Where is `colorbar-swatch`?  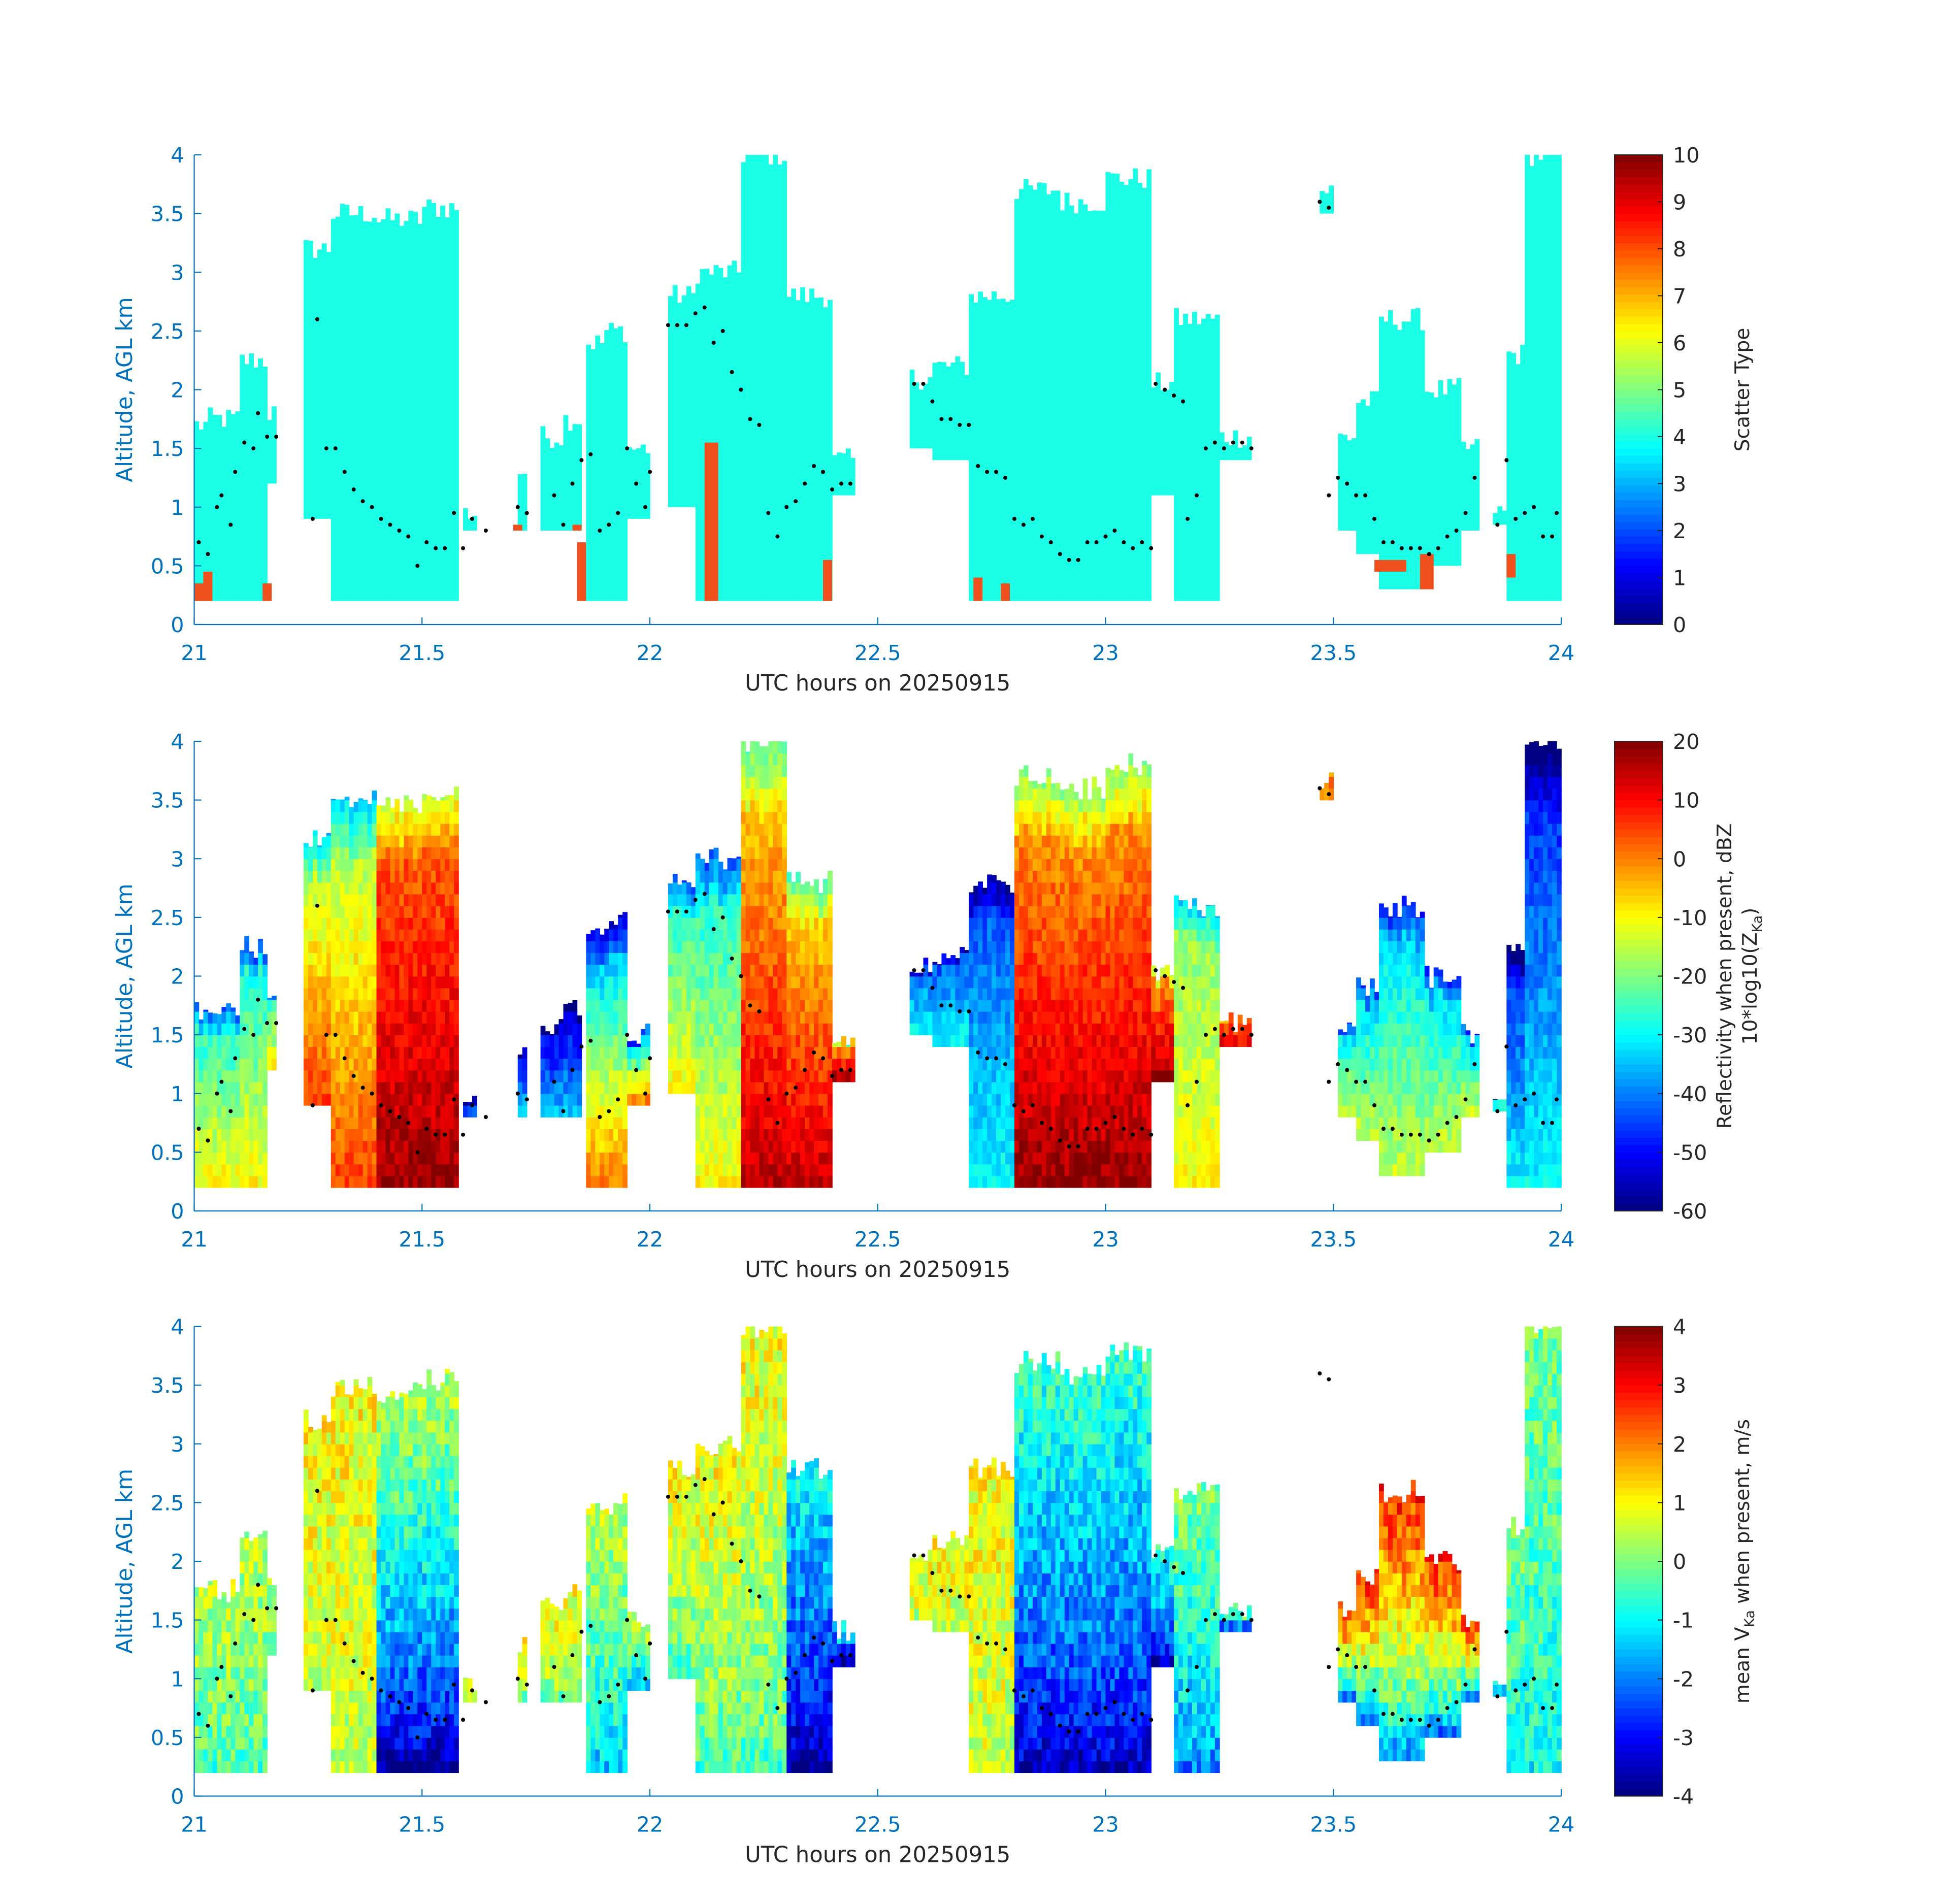
colorbar-swatch is located at coordinates (1639, 210).